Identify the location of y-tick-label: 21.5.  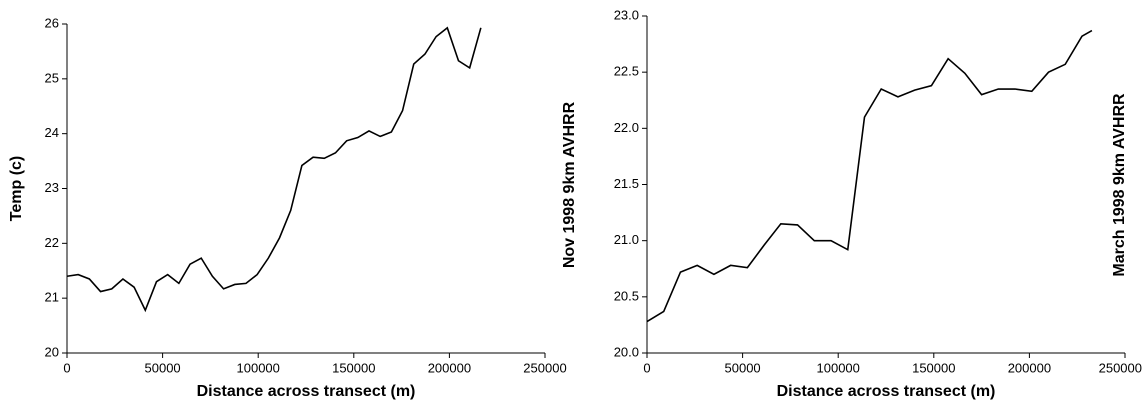
(626, 183).